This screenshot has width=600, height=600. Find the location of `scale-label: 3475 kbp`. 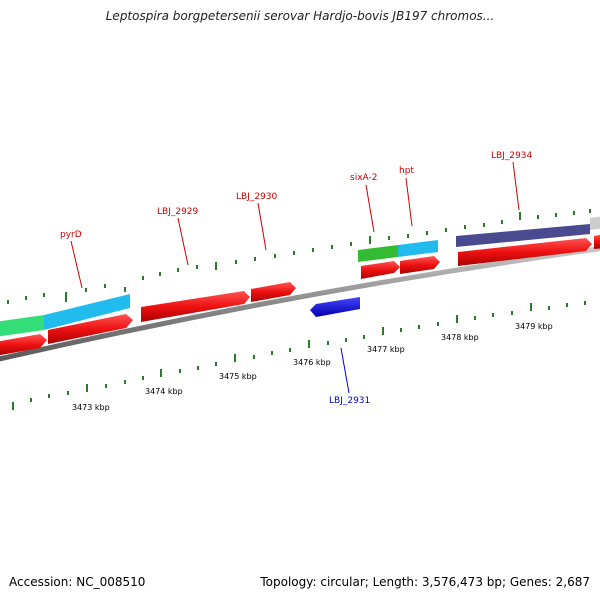

scale-label: 3475 kbp is located at coordinates (238, 376).